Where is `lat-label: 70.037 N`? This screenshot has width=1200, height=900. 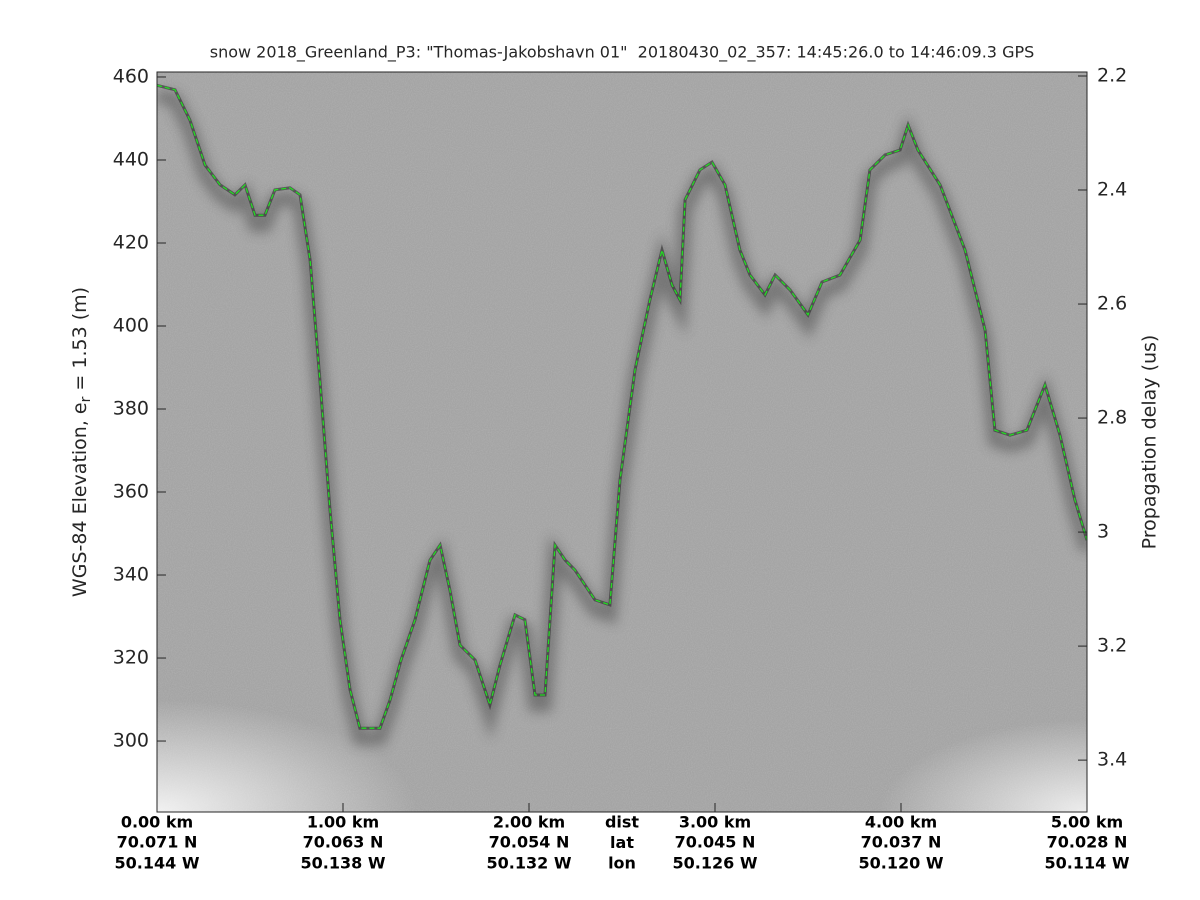
lat-label: 70.037 N is located at coordinates (901, 842).